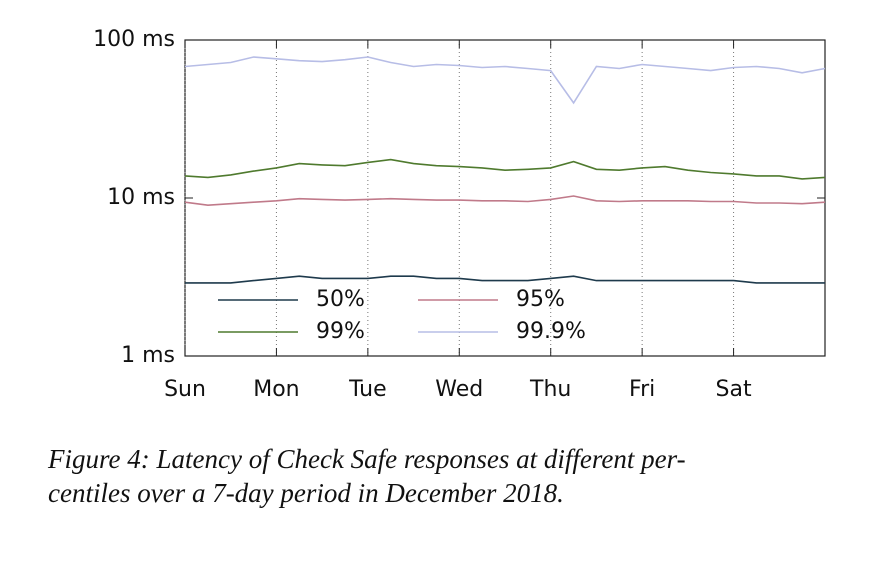 The height and width of the screenshot is (564, 870). I want to click on x-tick-label: Sun, so click(185, 389).